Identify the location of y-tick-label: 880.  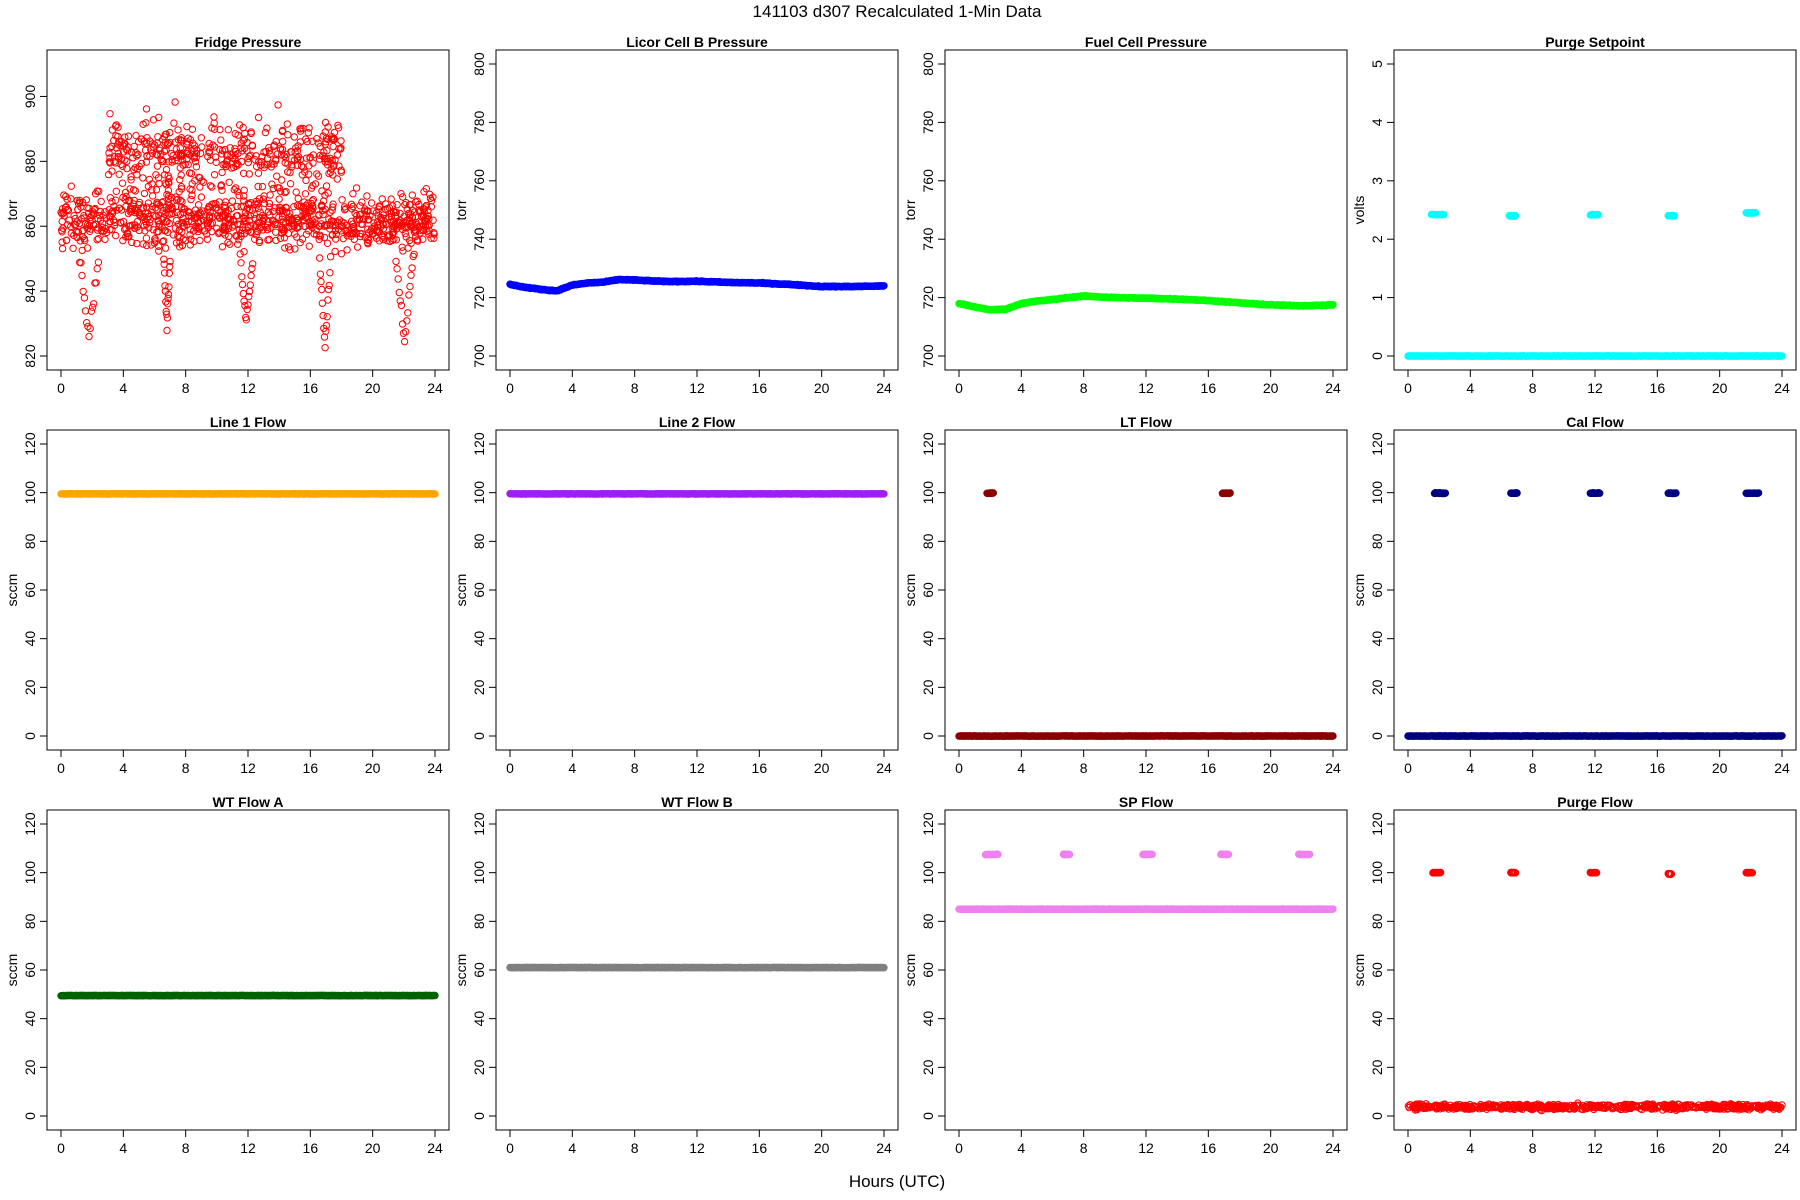
(30, 161).